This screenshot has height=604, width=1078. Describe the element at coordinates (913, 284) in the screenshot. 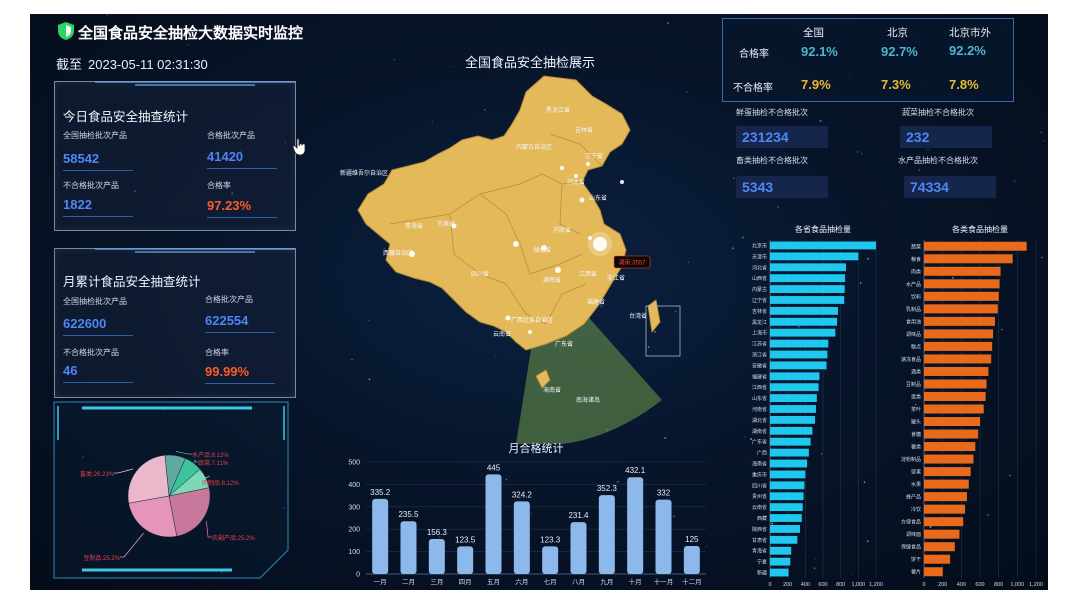

I see `y-tick-label: 水产品` at that location.